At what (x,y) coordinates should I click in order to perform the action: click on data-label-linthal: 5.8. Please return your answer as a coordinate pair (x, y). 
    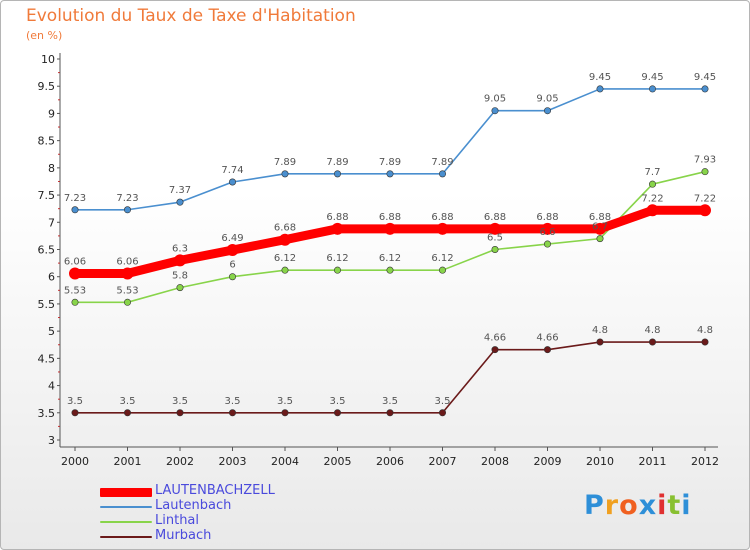
    Looking at the image, I should click on (180, 276).